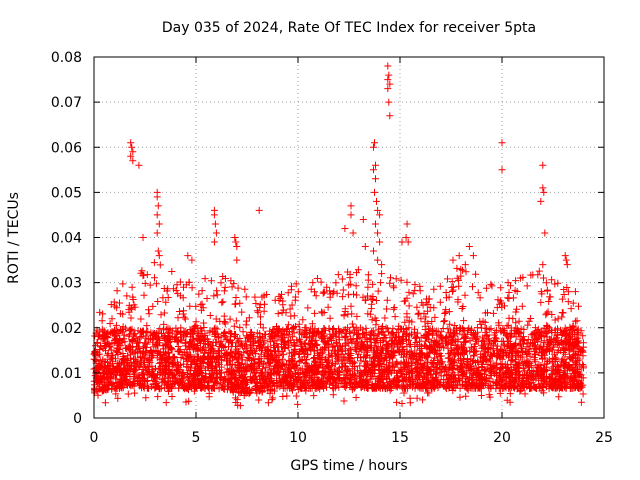  I want to click on y-tick-label: 0.02, so click(66, 329).